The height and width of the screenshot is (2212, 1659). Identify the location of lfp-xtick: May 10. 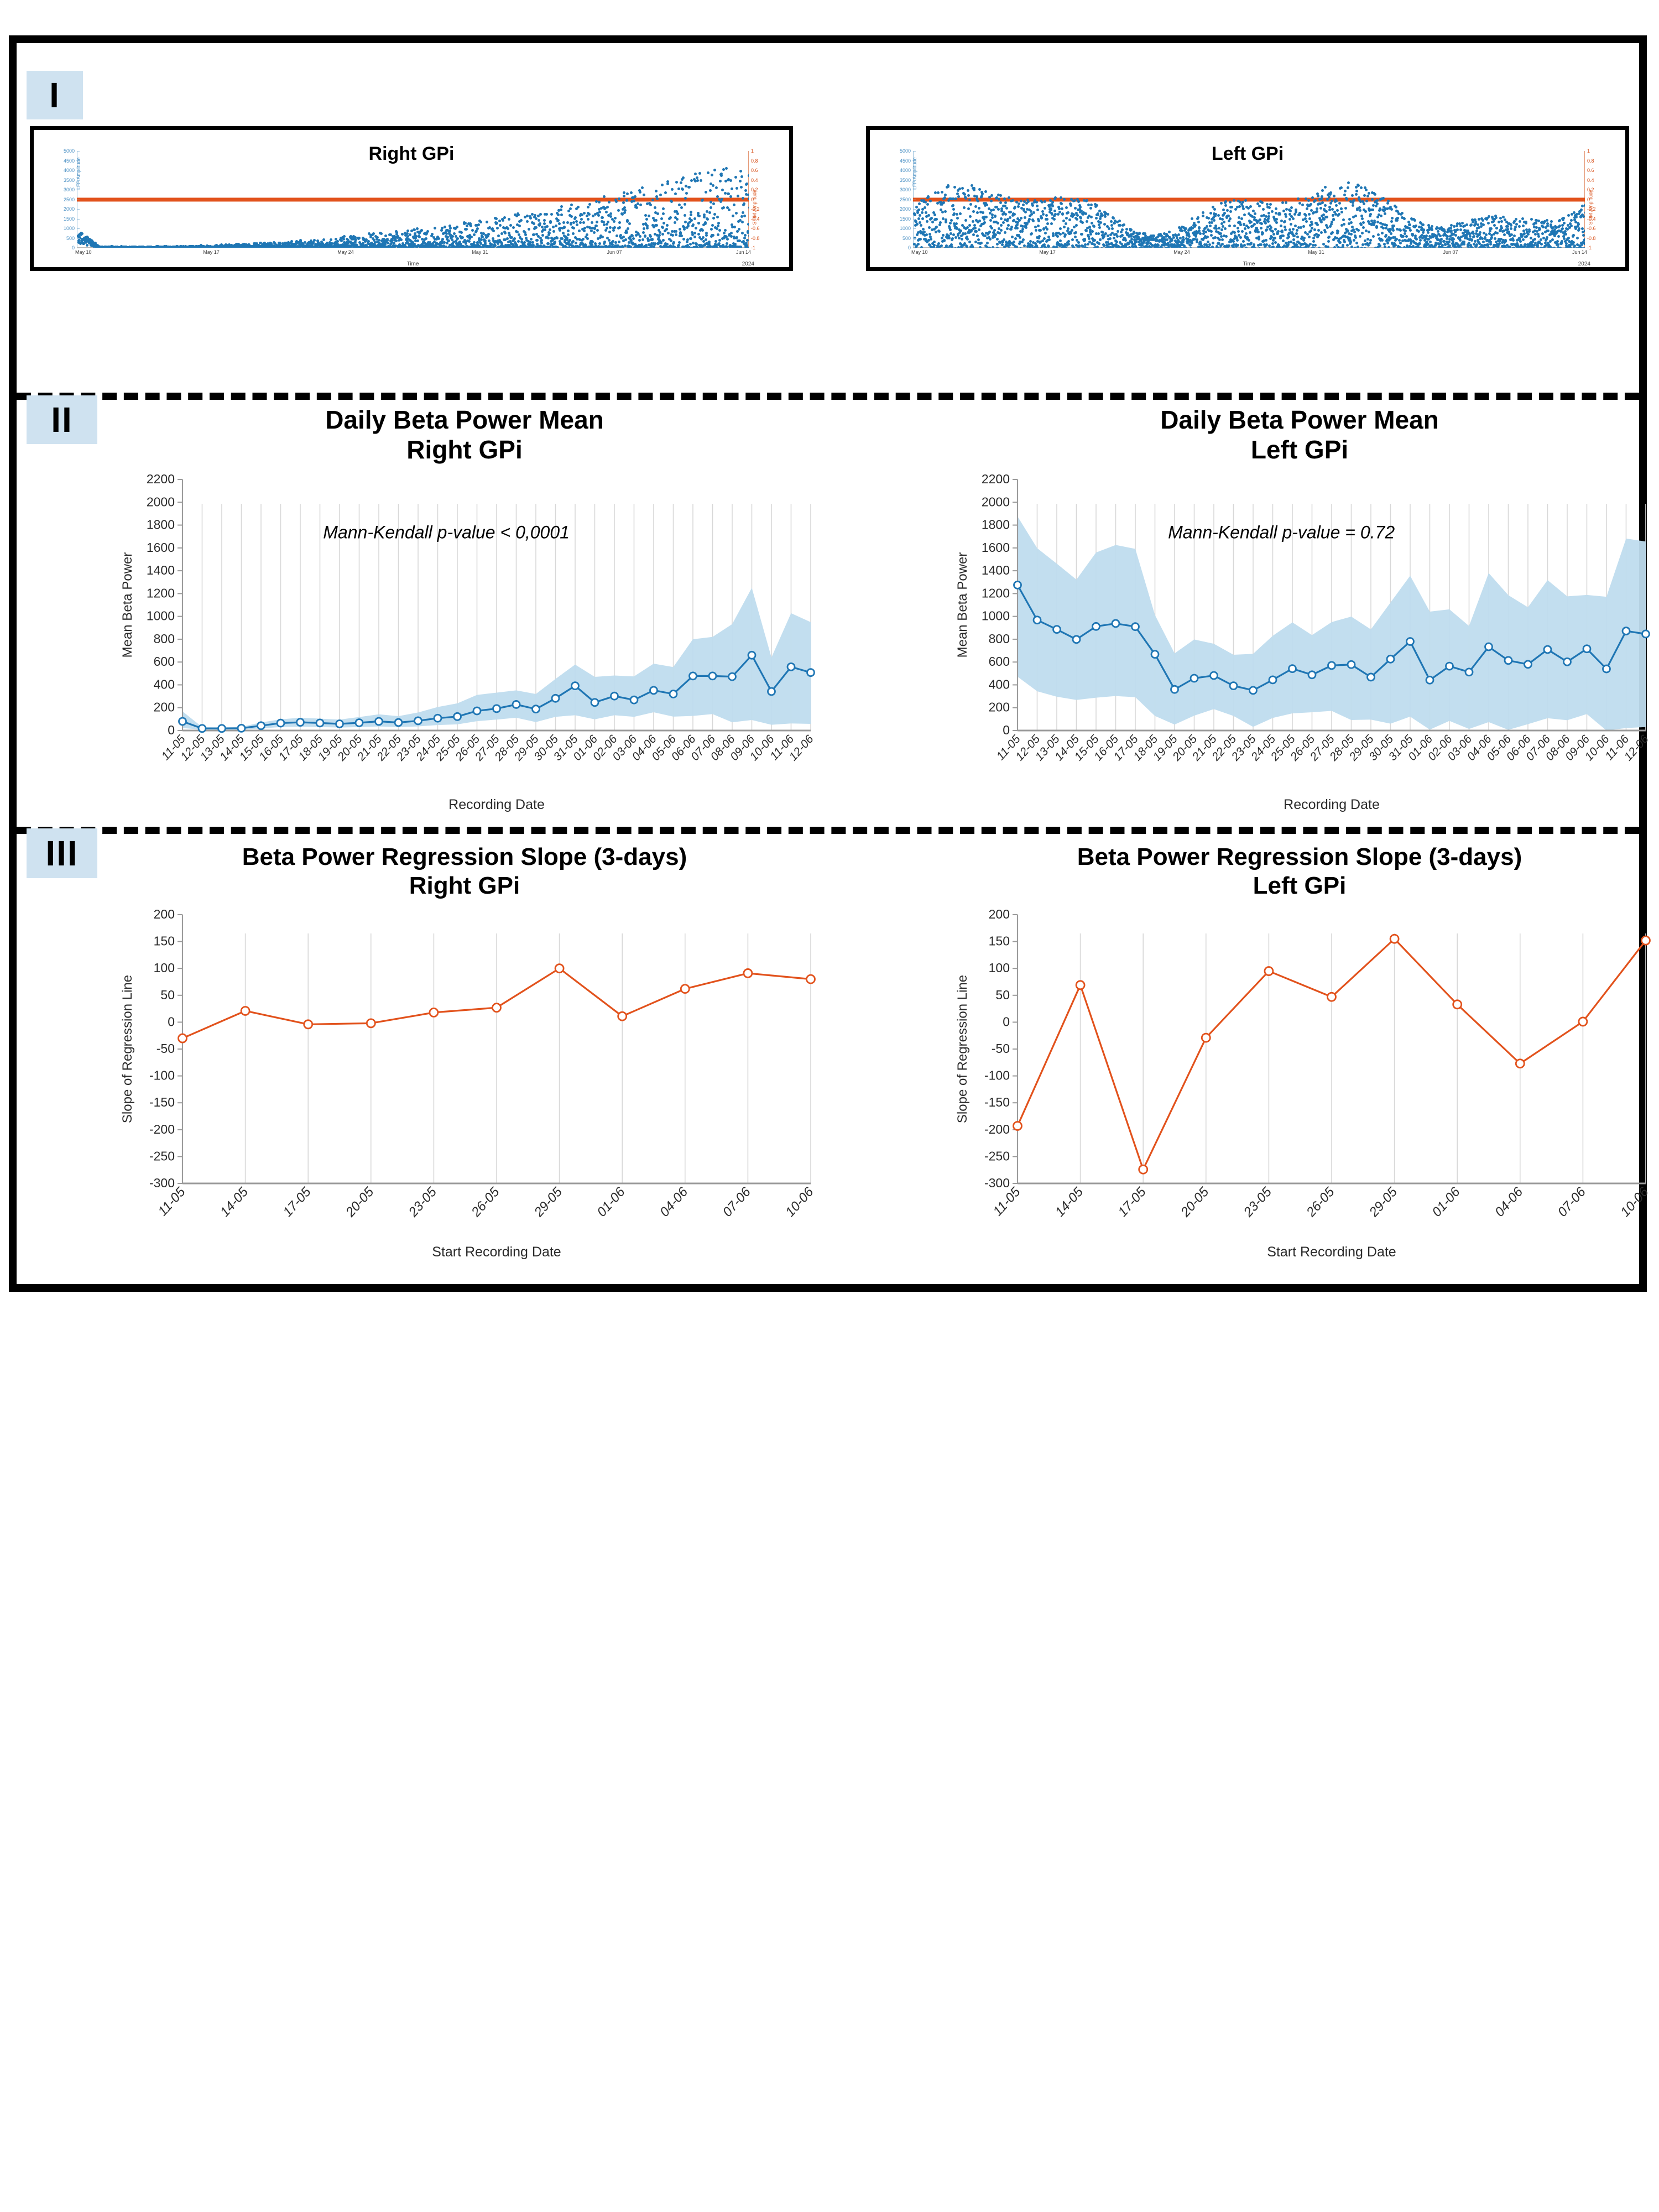
(84, 252).